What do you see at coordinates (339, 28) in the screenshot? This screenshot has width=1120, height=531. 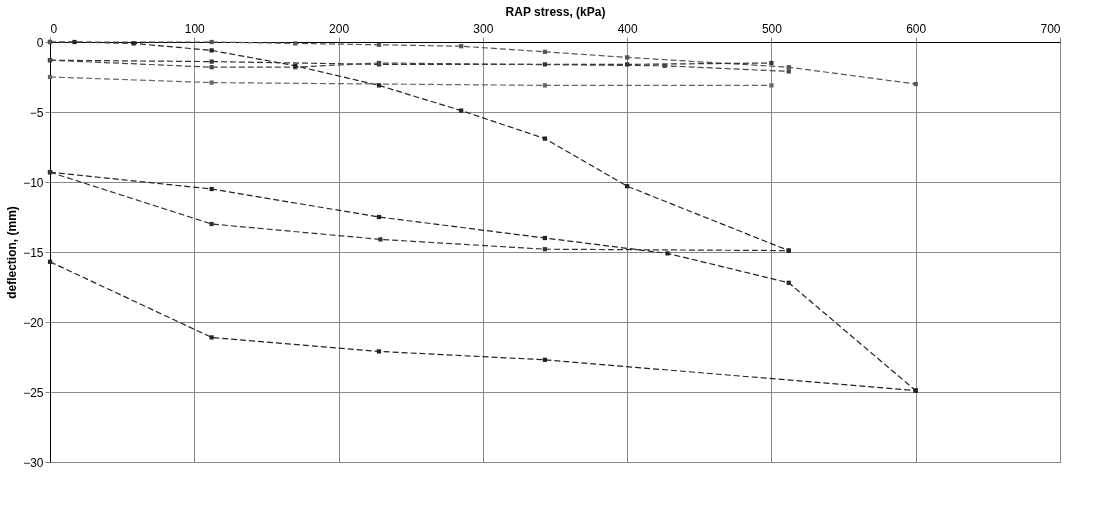 I see `x-tick-label: 200` at bounding box center [339, 28].